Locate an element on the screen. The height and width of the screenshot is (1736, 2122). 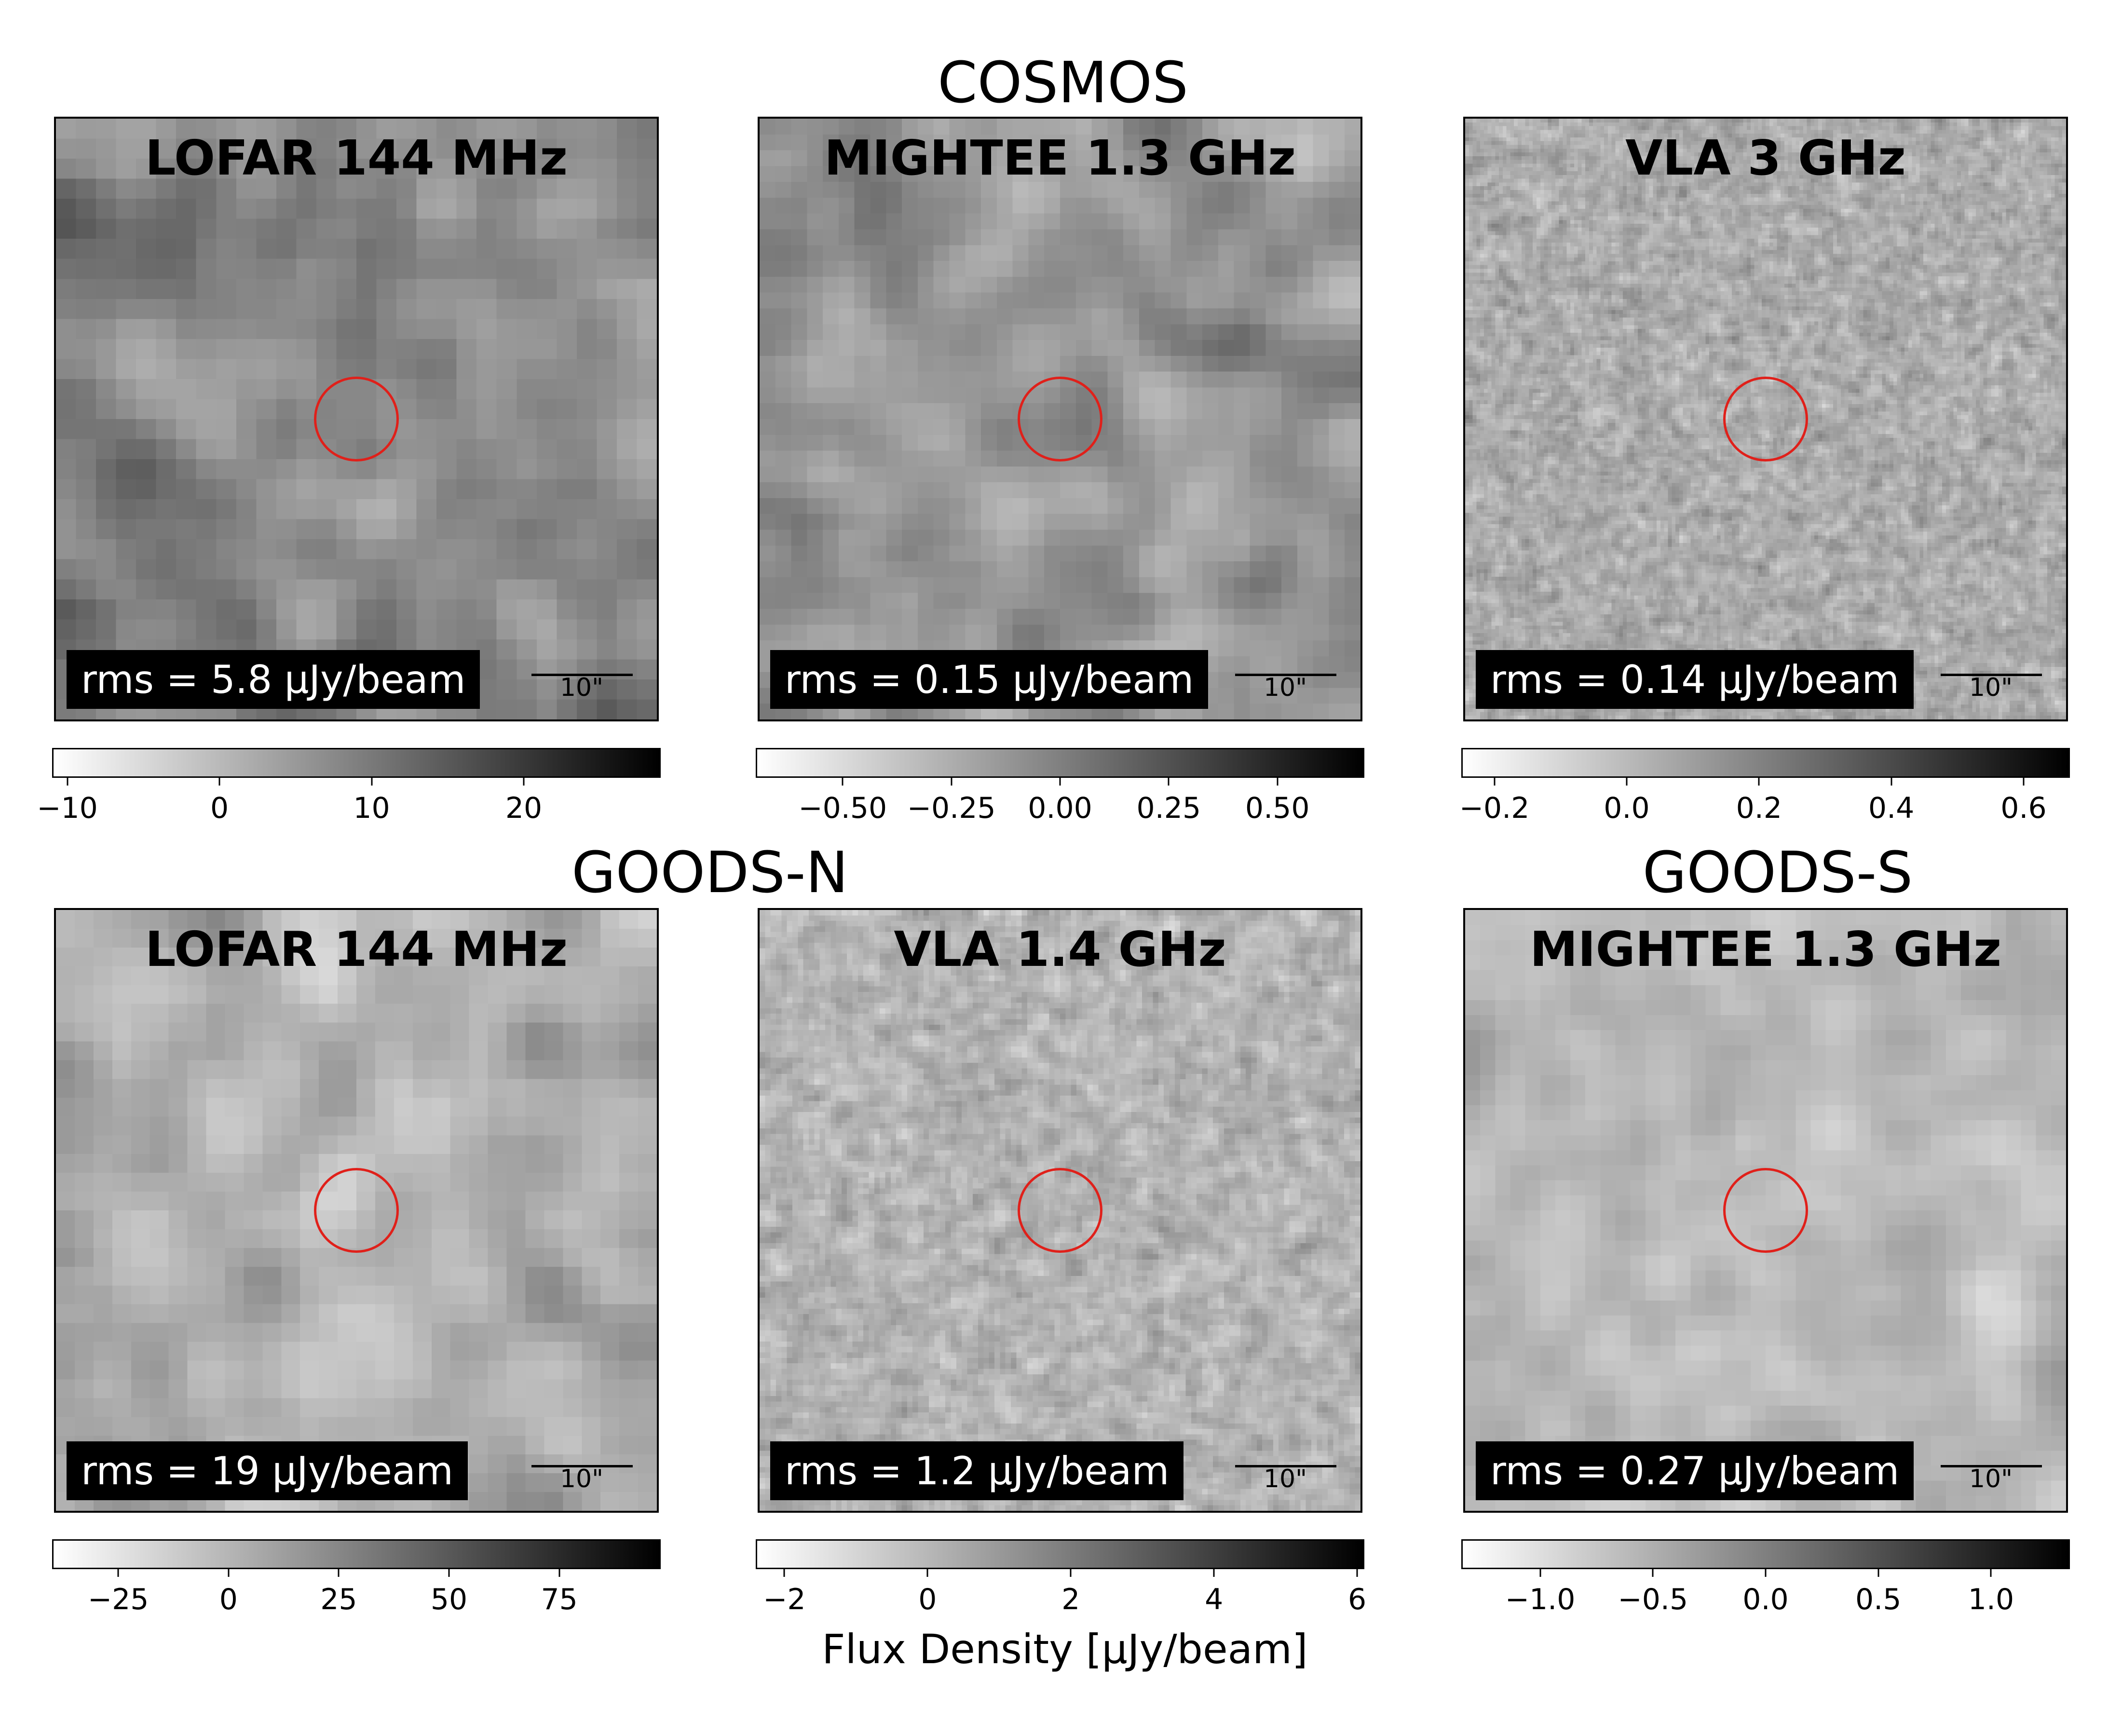
rms-label: rms = 19 μJy/beam is located at coordinates (268, 1471).